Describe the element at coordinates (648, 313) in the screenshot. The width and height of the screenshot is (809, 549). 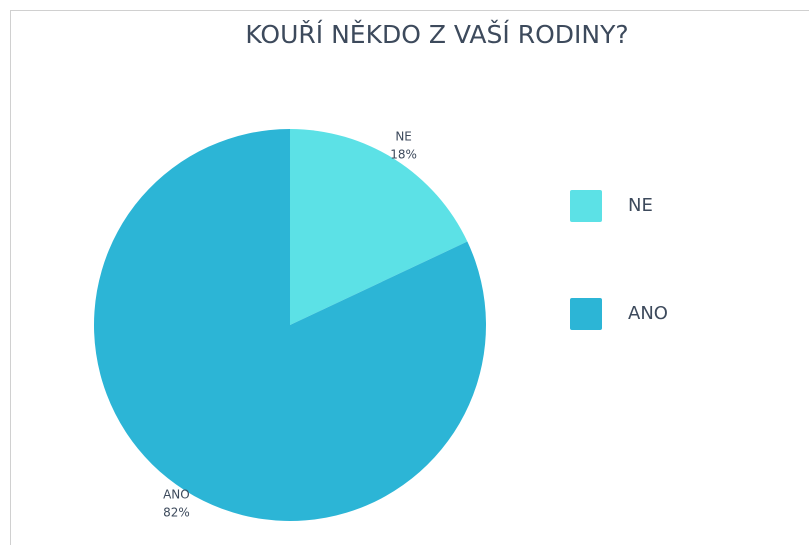
I see `legend-label: ANO` at that location.